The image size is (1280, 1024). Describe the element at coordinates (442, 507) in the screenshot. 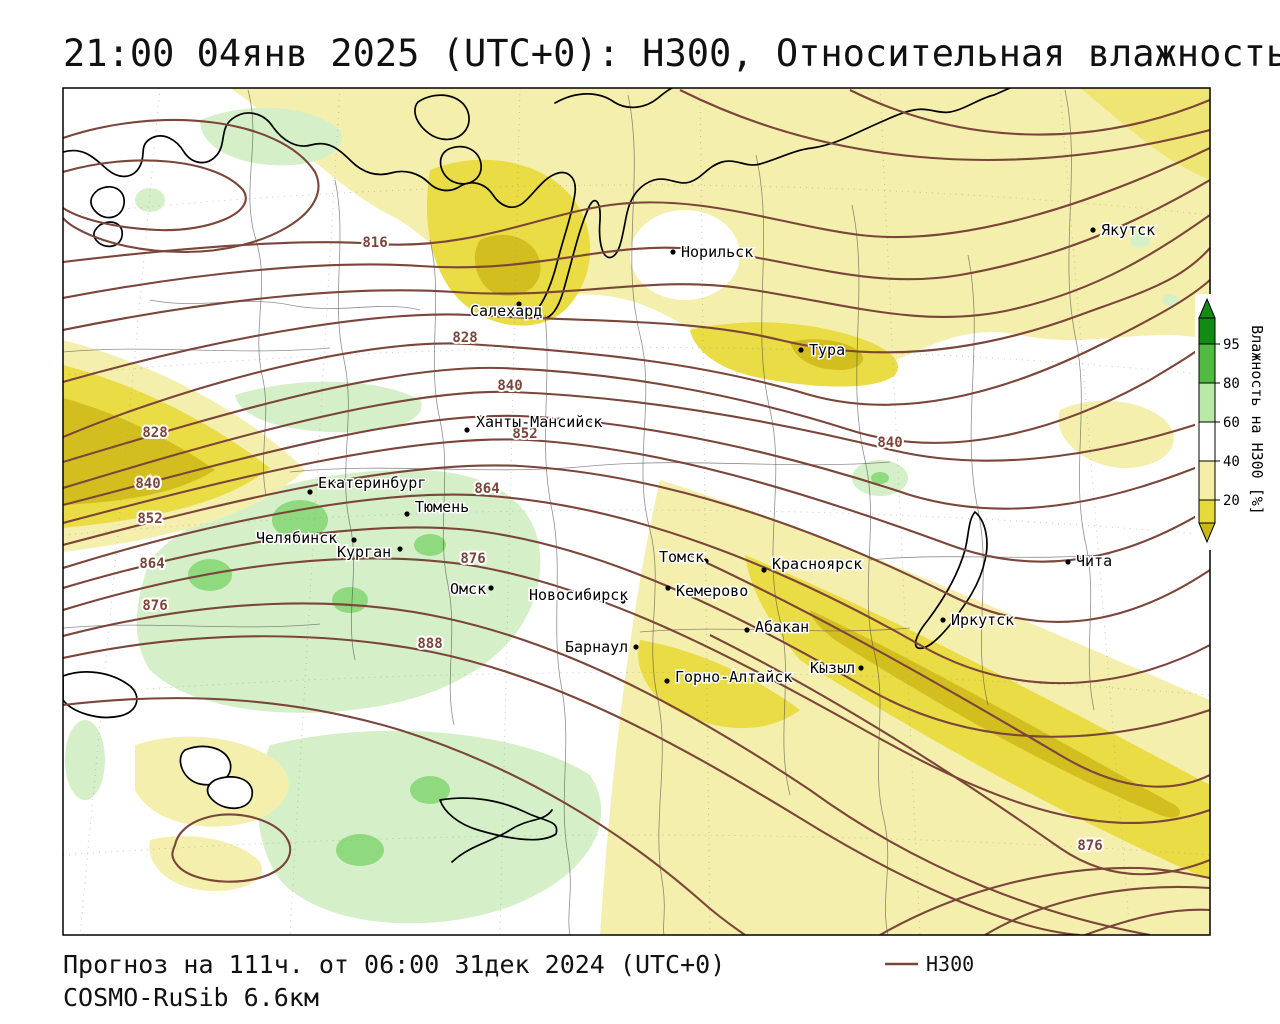

I see `city-label: Тюмень` at that location.